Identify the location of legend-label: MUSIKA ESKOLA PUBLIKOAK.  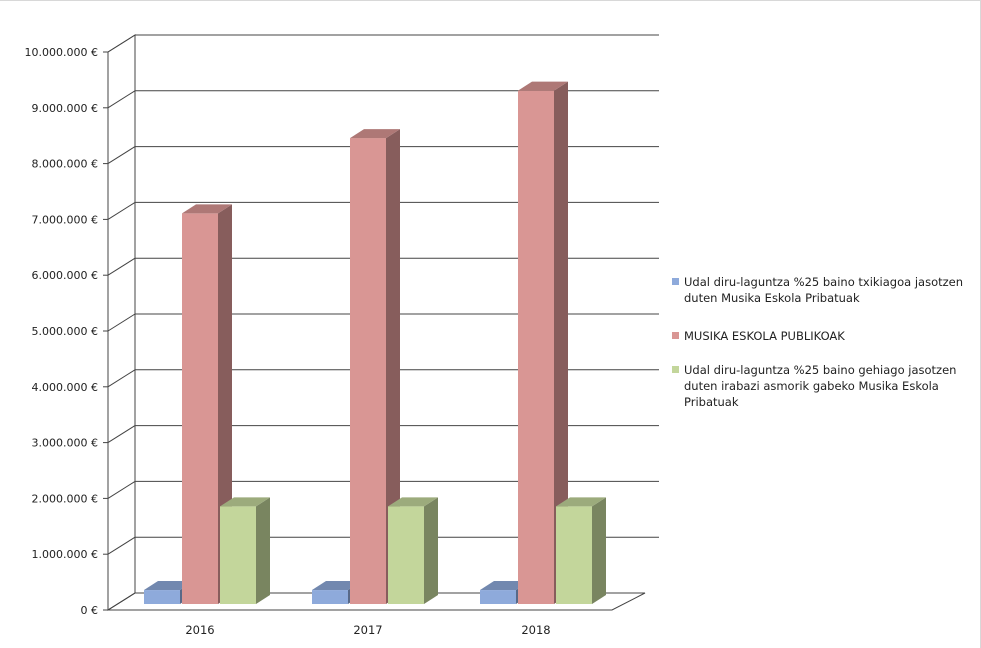
(764, 336).